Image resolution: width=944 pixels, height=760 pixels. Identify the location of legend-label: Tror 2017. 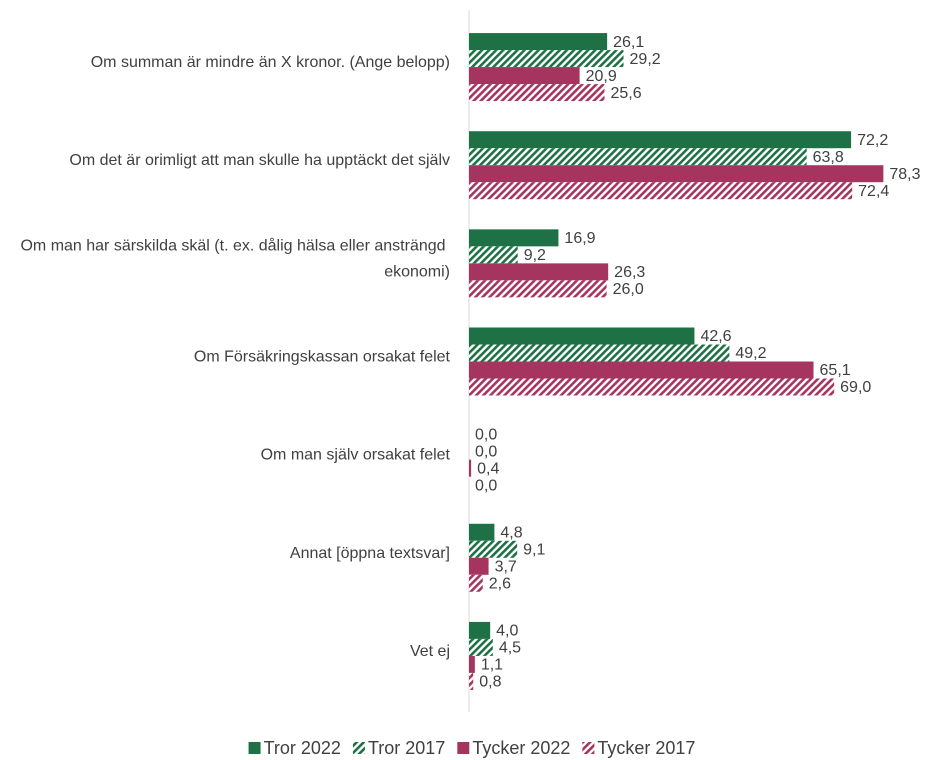
(406, 748).